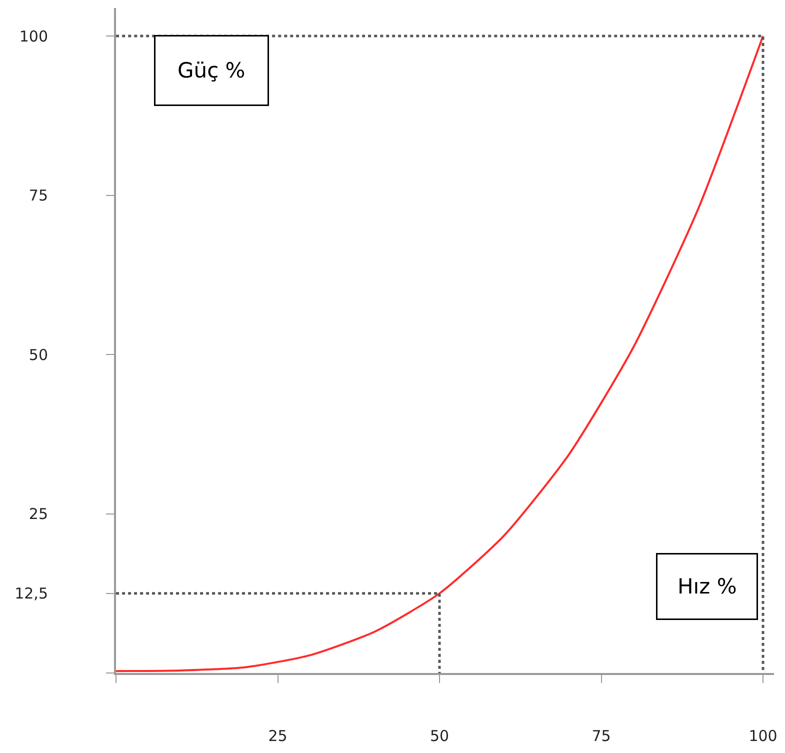 The height and width of the screenshot is (753, 785). I want to click on y-tick-label: 25, so click(38, 514).